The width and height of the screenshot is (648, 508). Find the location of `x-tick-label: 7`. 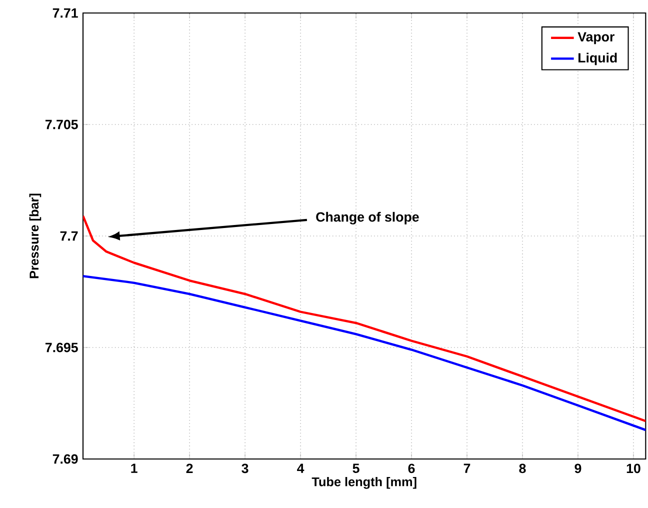

x-tick-label: 7 is located at coordinates (467, 468).